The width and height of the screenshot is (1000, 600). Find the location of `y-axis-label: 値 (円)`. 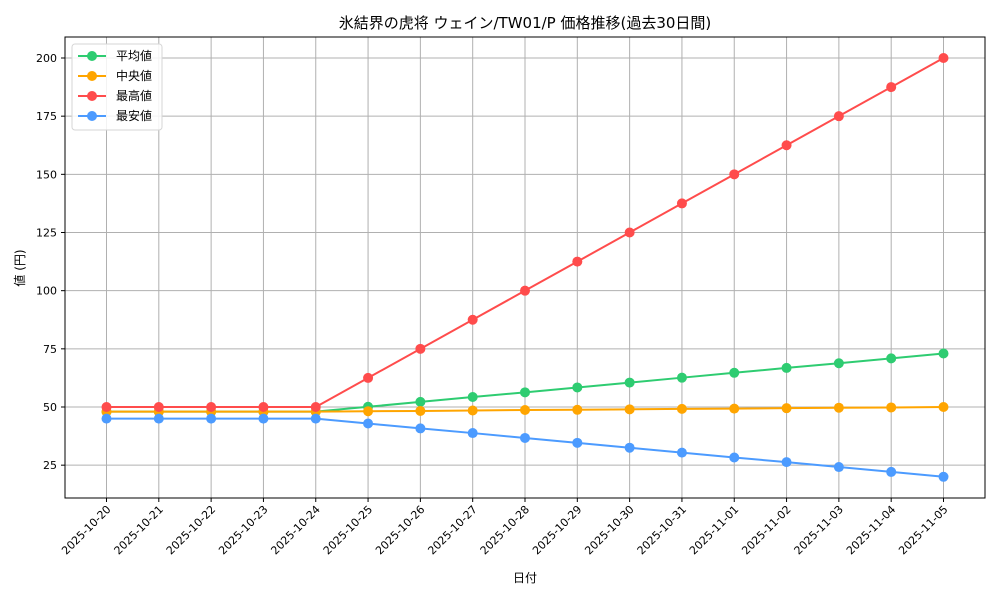

y-axis-label: 値 (円) is located at coordinates (19, 267).